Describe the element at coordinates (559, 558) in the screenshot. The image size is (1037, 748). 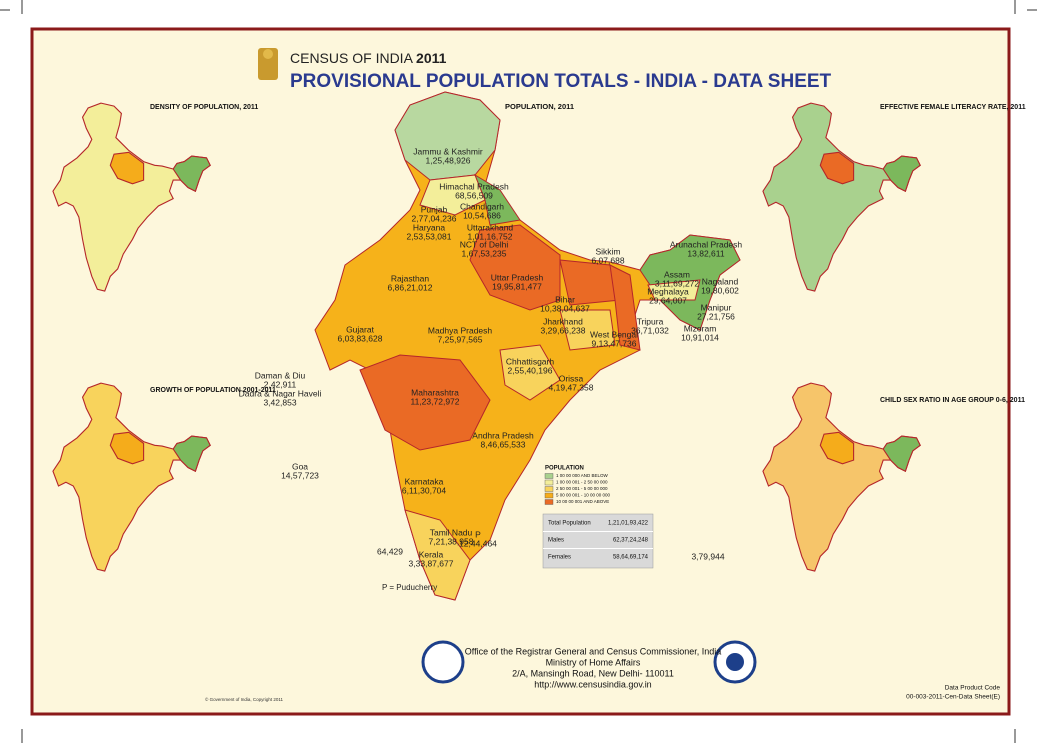
I see `table-key: Females` at that location.